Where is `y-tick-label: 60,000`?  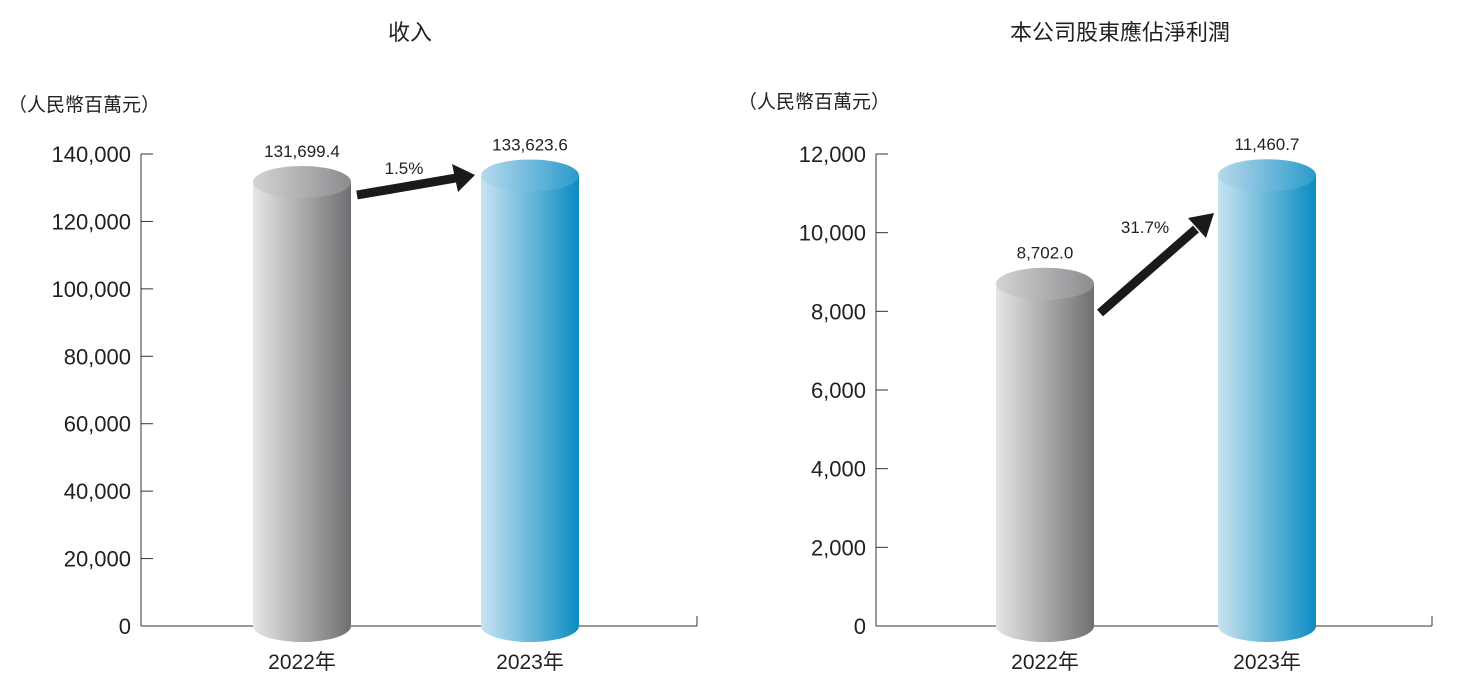
y-tick-label: 60,000 is located at coordinates (97, 424).